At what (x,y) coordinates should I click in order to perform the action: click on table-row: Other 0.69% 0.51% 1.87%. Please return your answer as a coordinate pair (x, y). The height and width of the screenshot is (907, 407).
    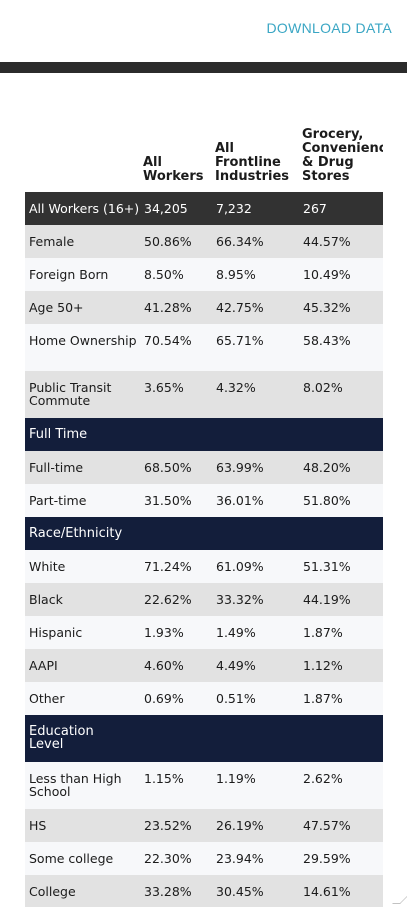
    Looking at the image, I should click on (204, 698).